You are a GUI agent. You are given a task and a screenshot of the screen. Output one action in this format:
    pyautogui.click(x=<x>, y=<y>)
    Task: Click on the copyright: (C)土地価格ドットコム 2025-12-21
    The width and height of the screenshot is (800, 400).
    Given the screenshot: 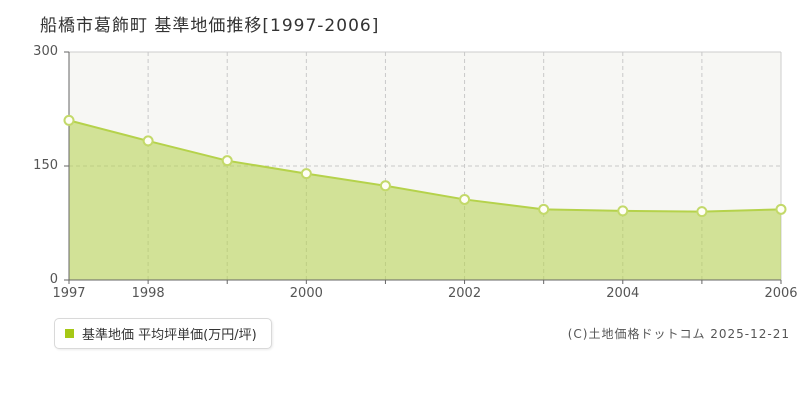 What is the action you would take?
    pyautogui.click(x=678, y=334)
    